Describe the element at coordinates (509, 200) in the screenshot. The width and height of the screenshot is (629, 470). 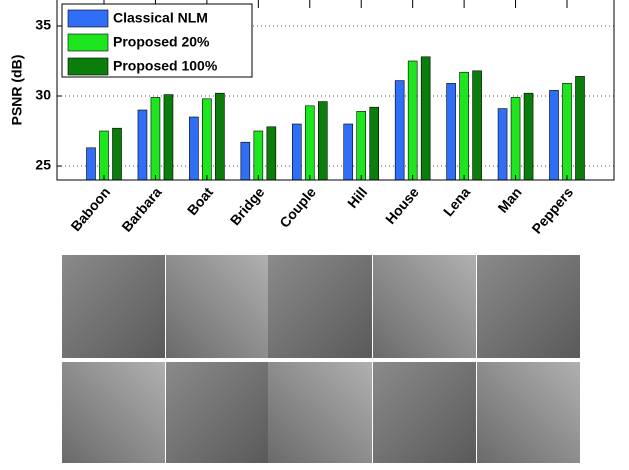
I see `x-tick-label: Man` at that location.